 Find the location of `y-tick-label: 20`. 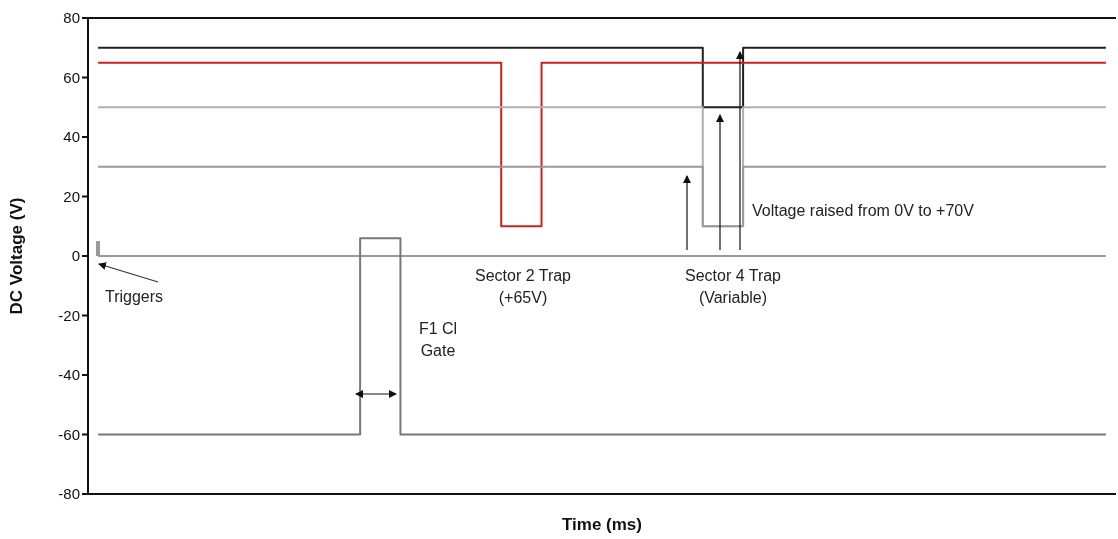

y-tick-label: 20 is located at coordinates (71, 196).